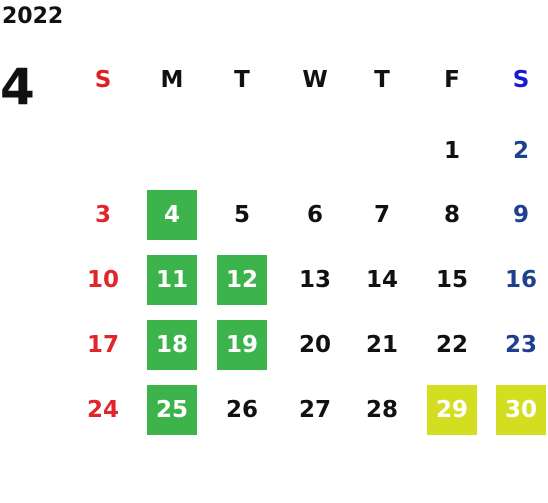 The height and width of the screenshot is (503, 548). Describe the element at coordinates (451, 280) in the screenshot. I see `day-cell: 15` at that location.